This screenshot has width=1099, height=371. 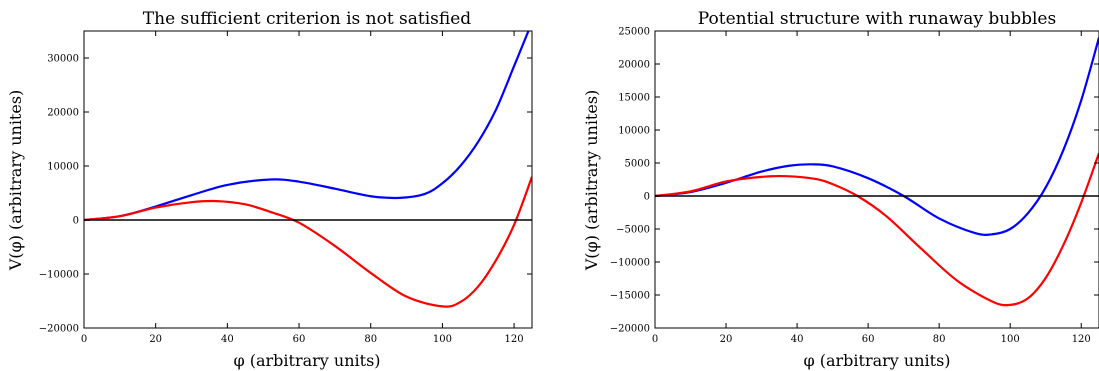 I want to click on y-tick-label-right: 0, so click(x=647, y=197).